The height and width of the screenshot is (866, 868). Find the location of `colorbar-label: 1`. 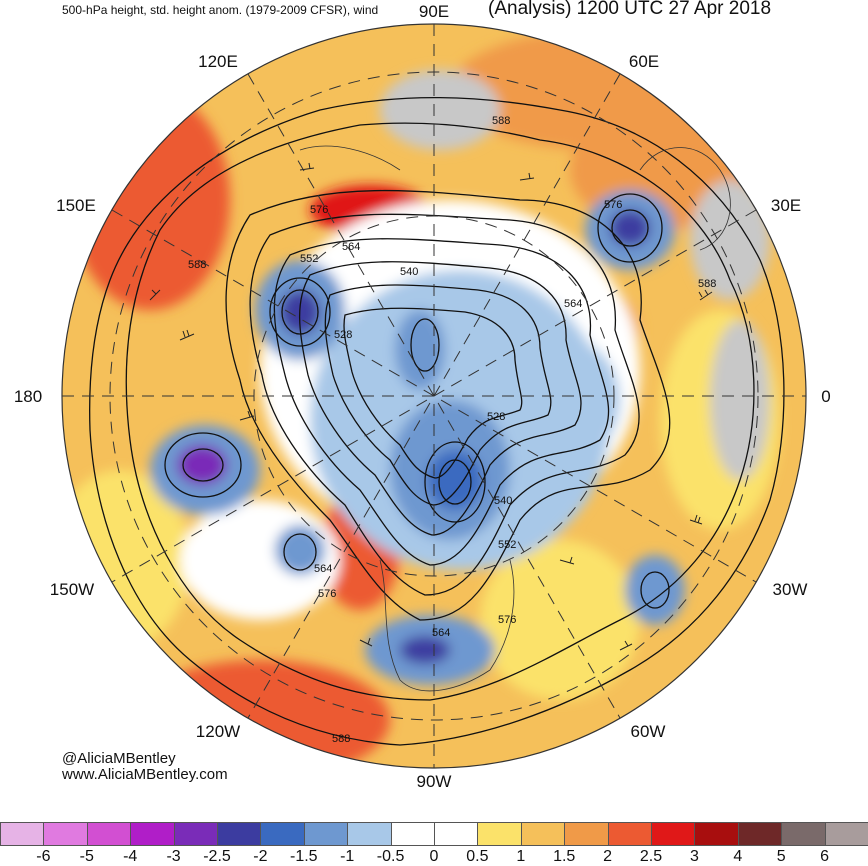

colorbar-label: 1 is located at coordinates (521, 856).